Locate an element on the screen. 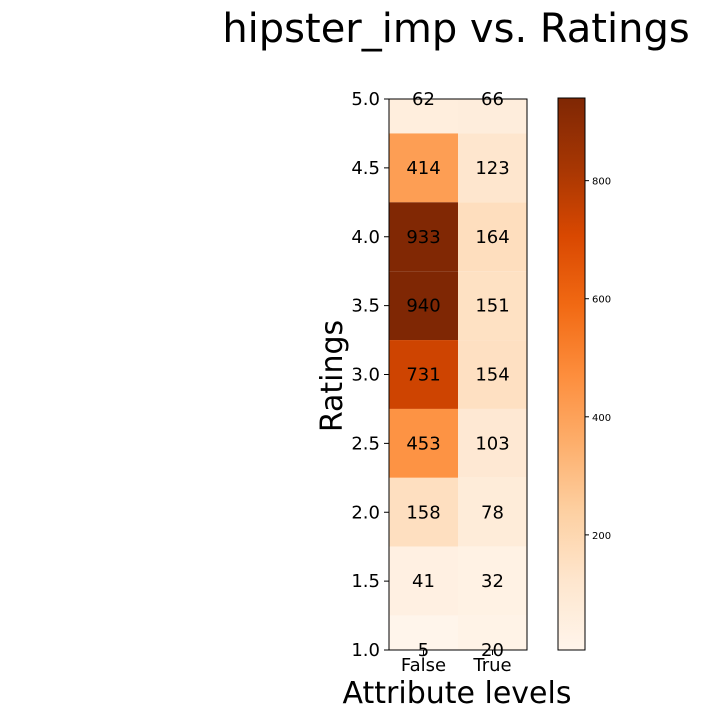  y-axis-ticks: 1.0 1.5 2.0 2.5 3.0 3.5 4.0 4.5 5.0 is located at coordinates (370, 375).